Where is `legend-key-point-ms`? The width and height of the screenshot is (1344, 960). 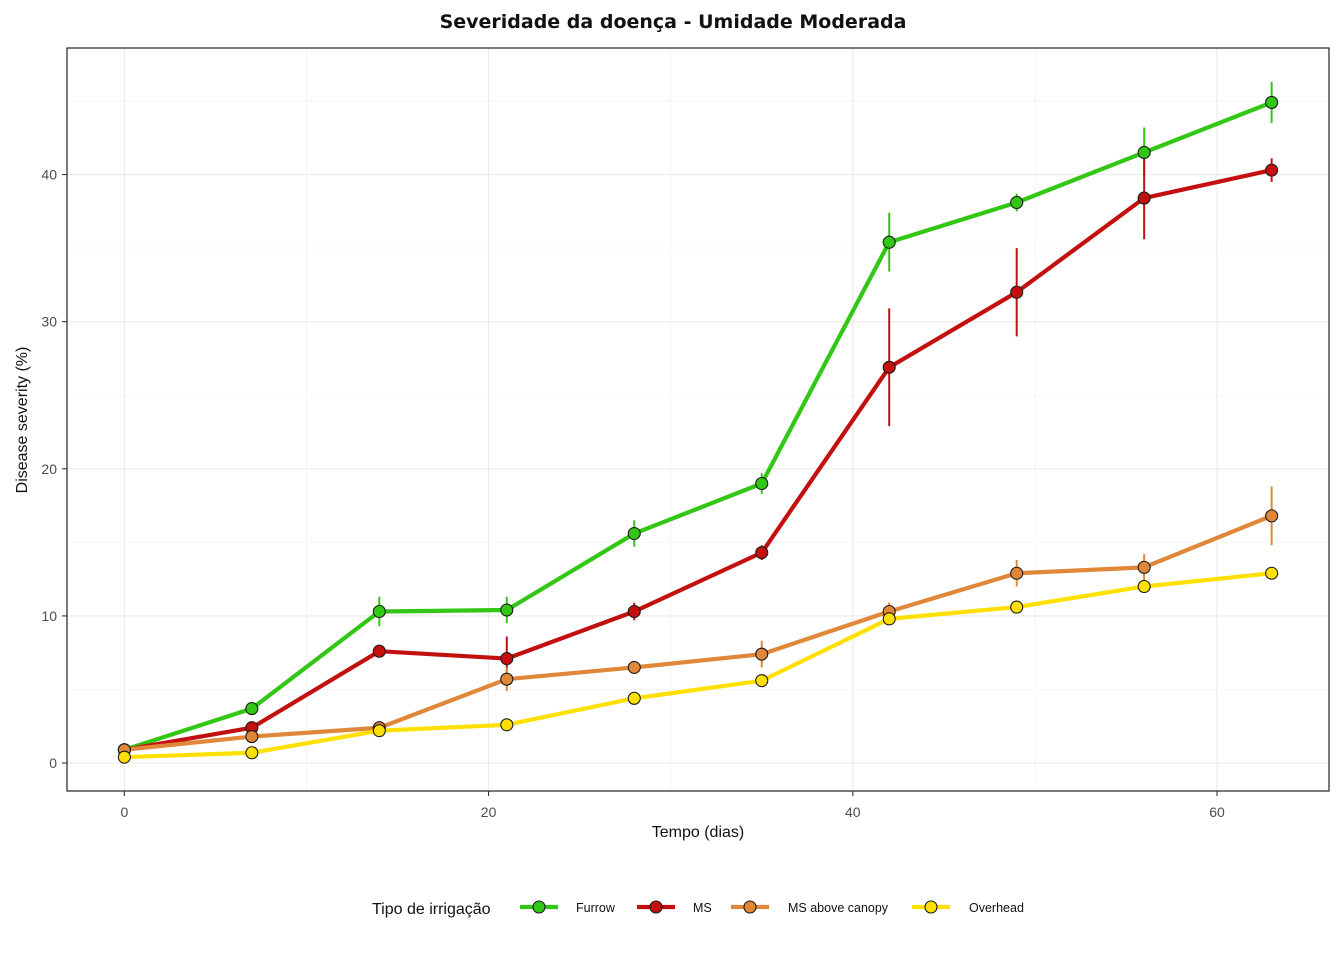
legend-key-point-ms is located at coordinates (656, 907).